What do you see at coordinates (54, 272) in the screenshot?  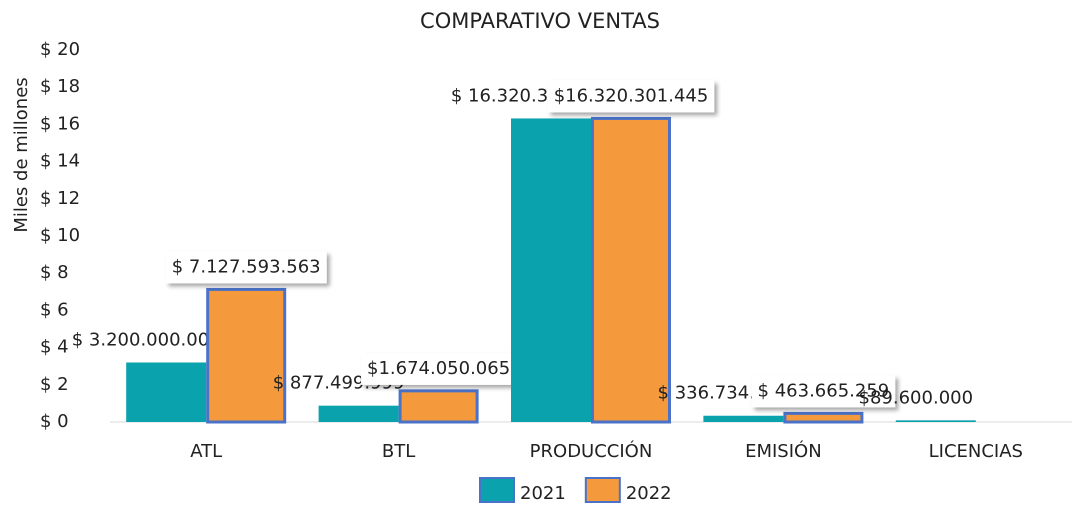 I see `y-tick-label: $ 8` at bounding box center [54, 272].